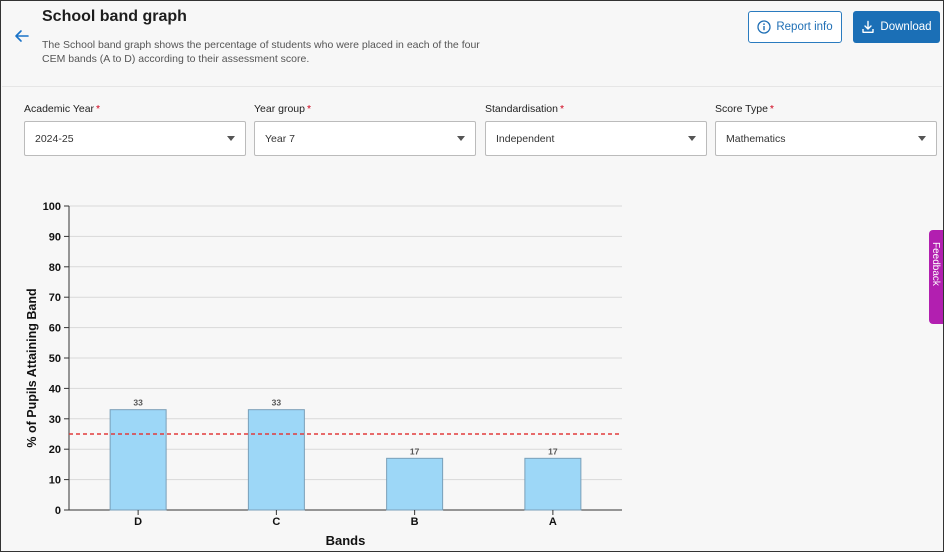  What do you see at coordinates (138, 522) in the screenshot?
I see `x-tick-label: D` at bounding box center [138, 522].